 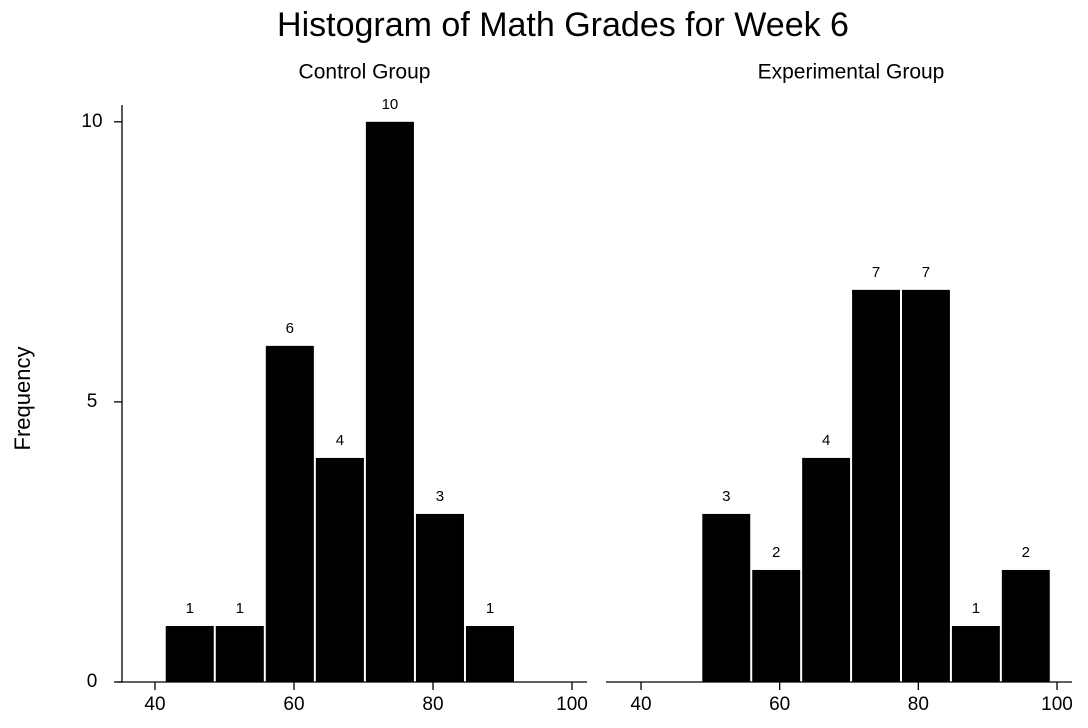 What do you see at coordinates (365, 72) in the screenshot?
I see `subtitle: Control Group` at bounding box center [365, 72].